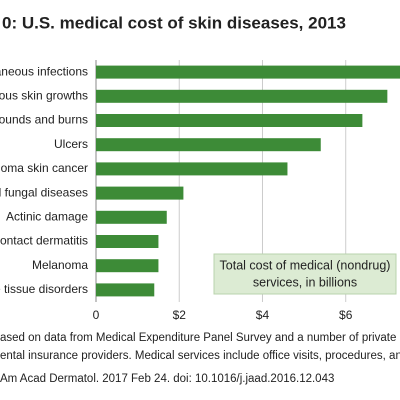  What do you see at coordinates (44, 241) in the screenshot?
I see `y-tick-label: Contact dermatitis` at bounding box center [44, 241].